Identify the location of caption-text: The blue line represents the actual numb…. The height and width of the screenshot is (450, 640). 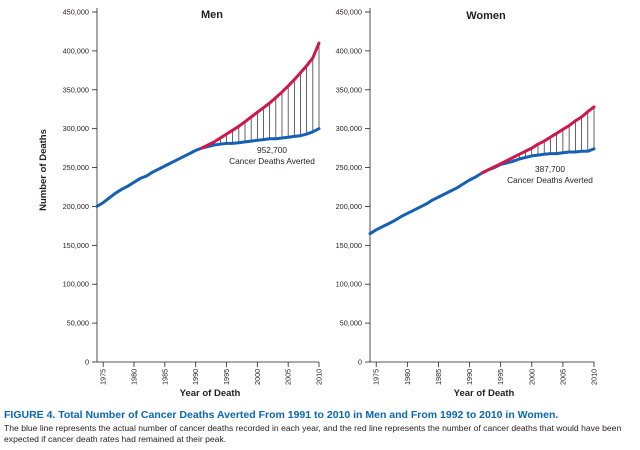
(313, 433).